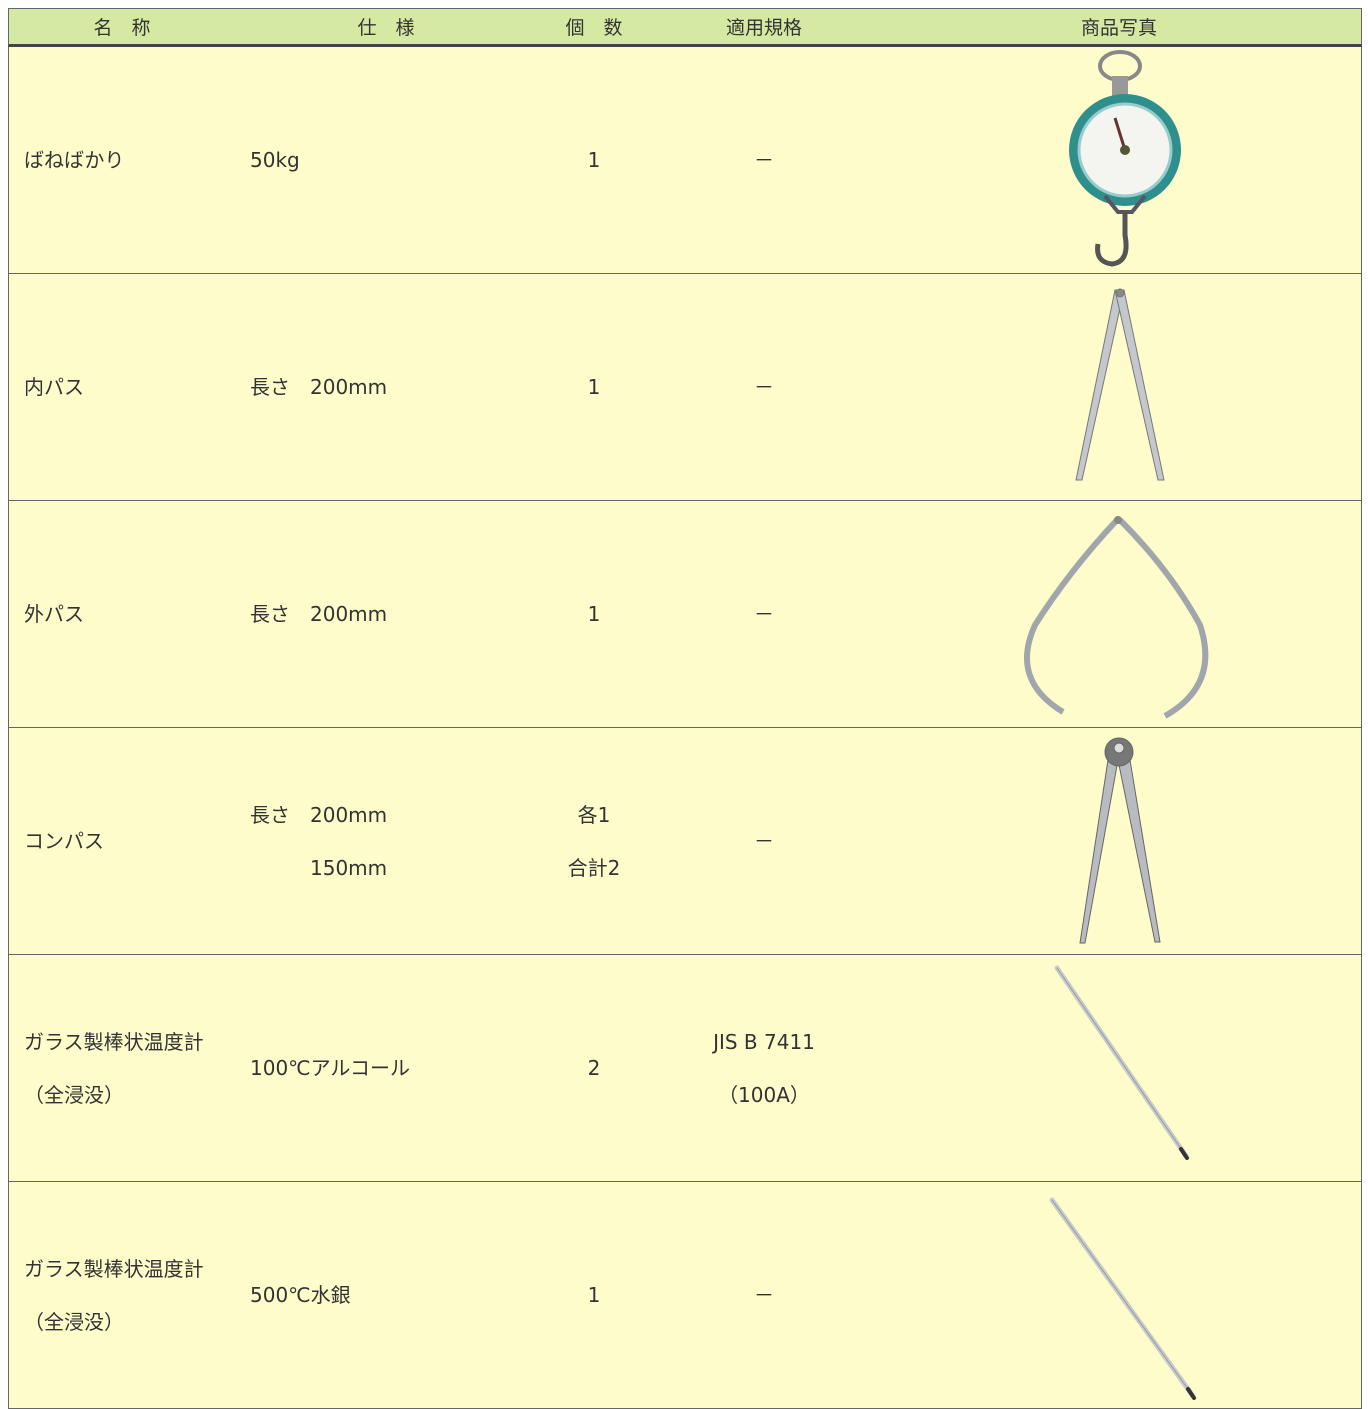  I want to click on name-cell: ばねばかり, so click(122, 160).